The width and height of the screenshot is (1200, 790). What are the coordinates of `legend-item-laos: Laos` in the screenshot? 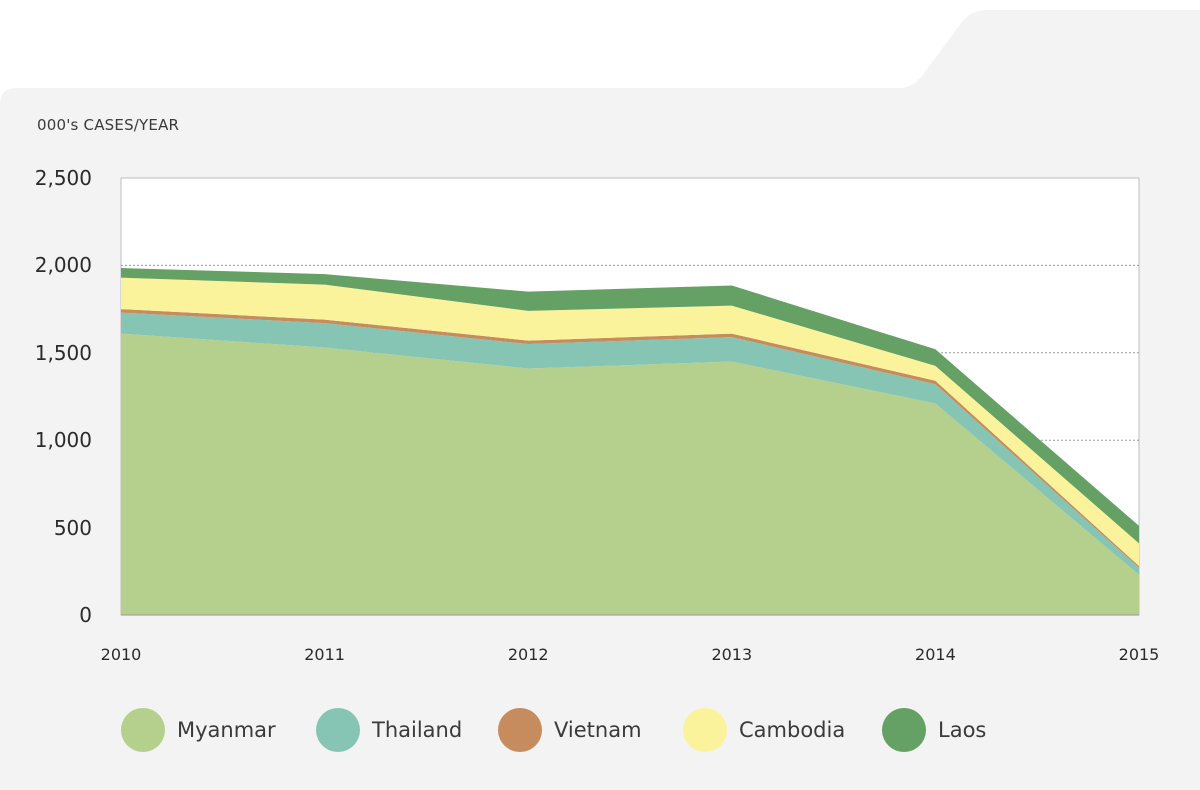 It's located at (934, 730).